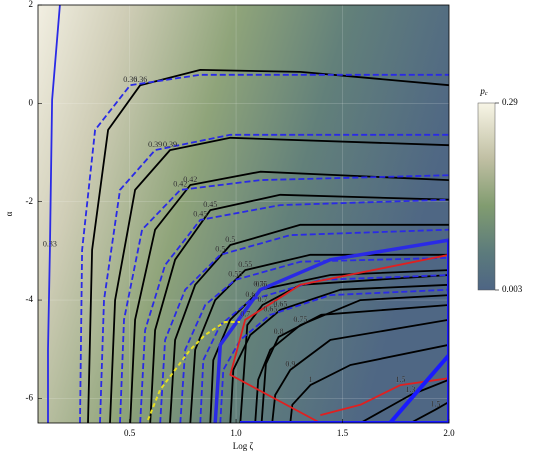 This screenshot has width=545, height=456. What do you see at coordinates (50, 244) in the screenshot?
I see `contour-label: 0.33` at bounding box center [50, 244].